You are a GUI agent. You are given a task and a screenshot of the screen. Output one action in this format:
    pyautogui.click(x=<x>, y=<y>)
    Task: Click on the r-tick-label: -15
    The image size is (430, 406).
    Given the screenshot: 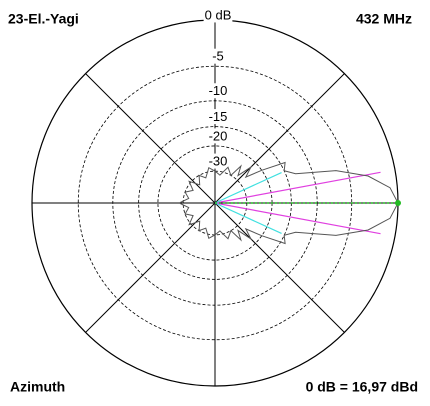 What is the action you would take?
    pyautogui.click(x=218, y=116)
    